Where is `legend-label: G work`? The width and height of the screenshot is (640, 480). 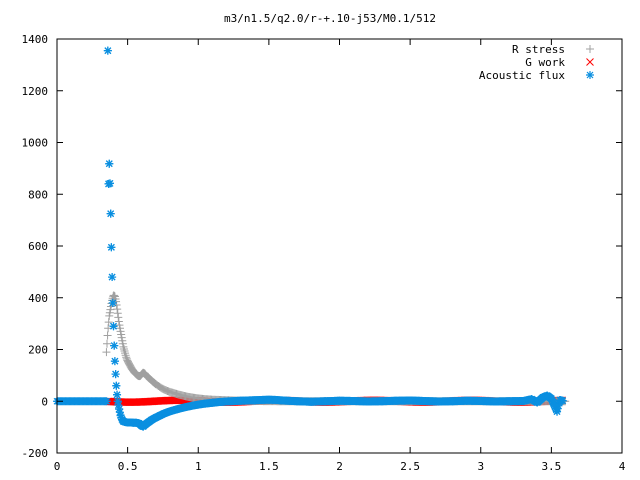 legend-label: G work is located at coordinates (545, 62).